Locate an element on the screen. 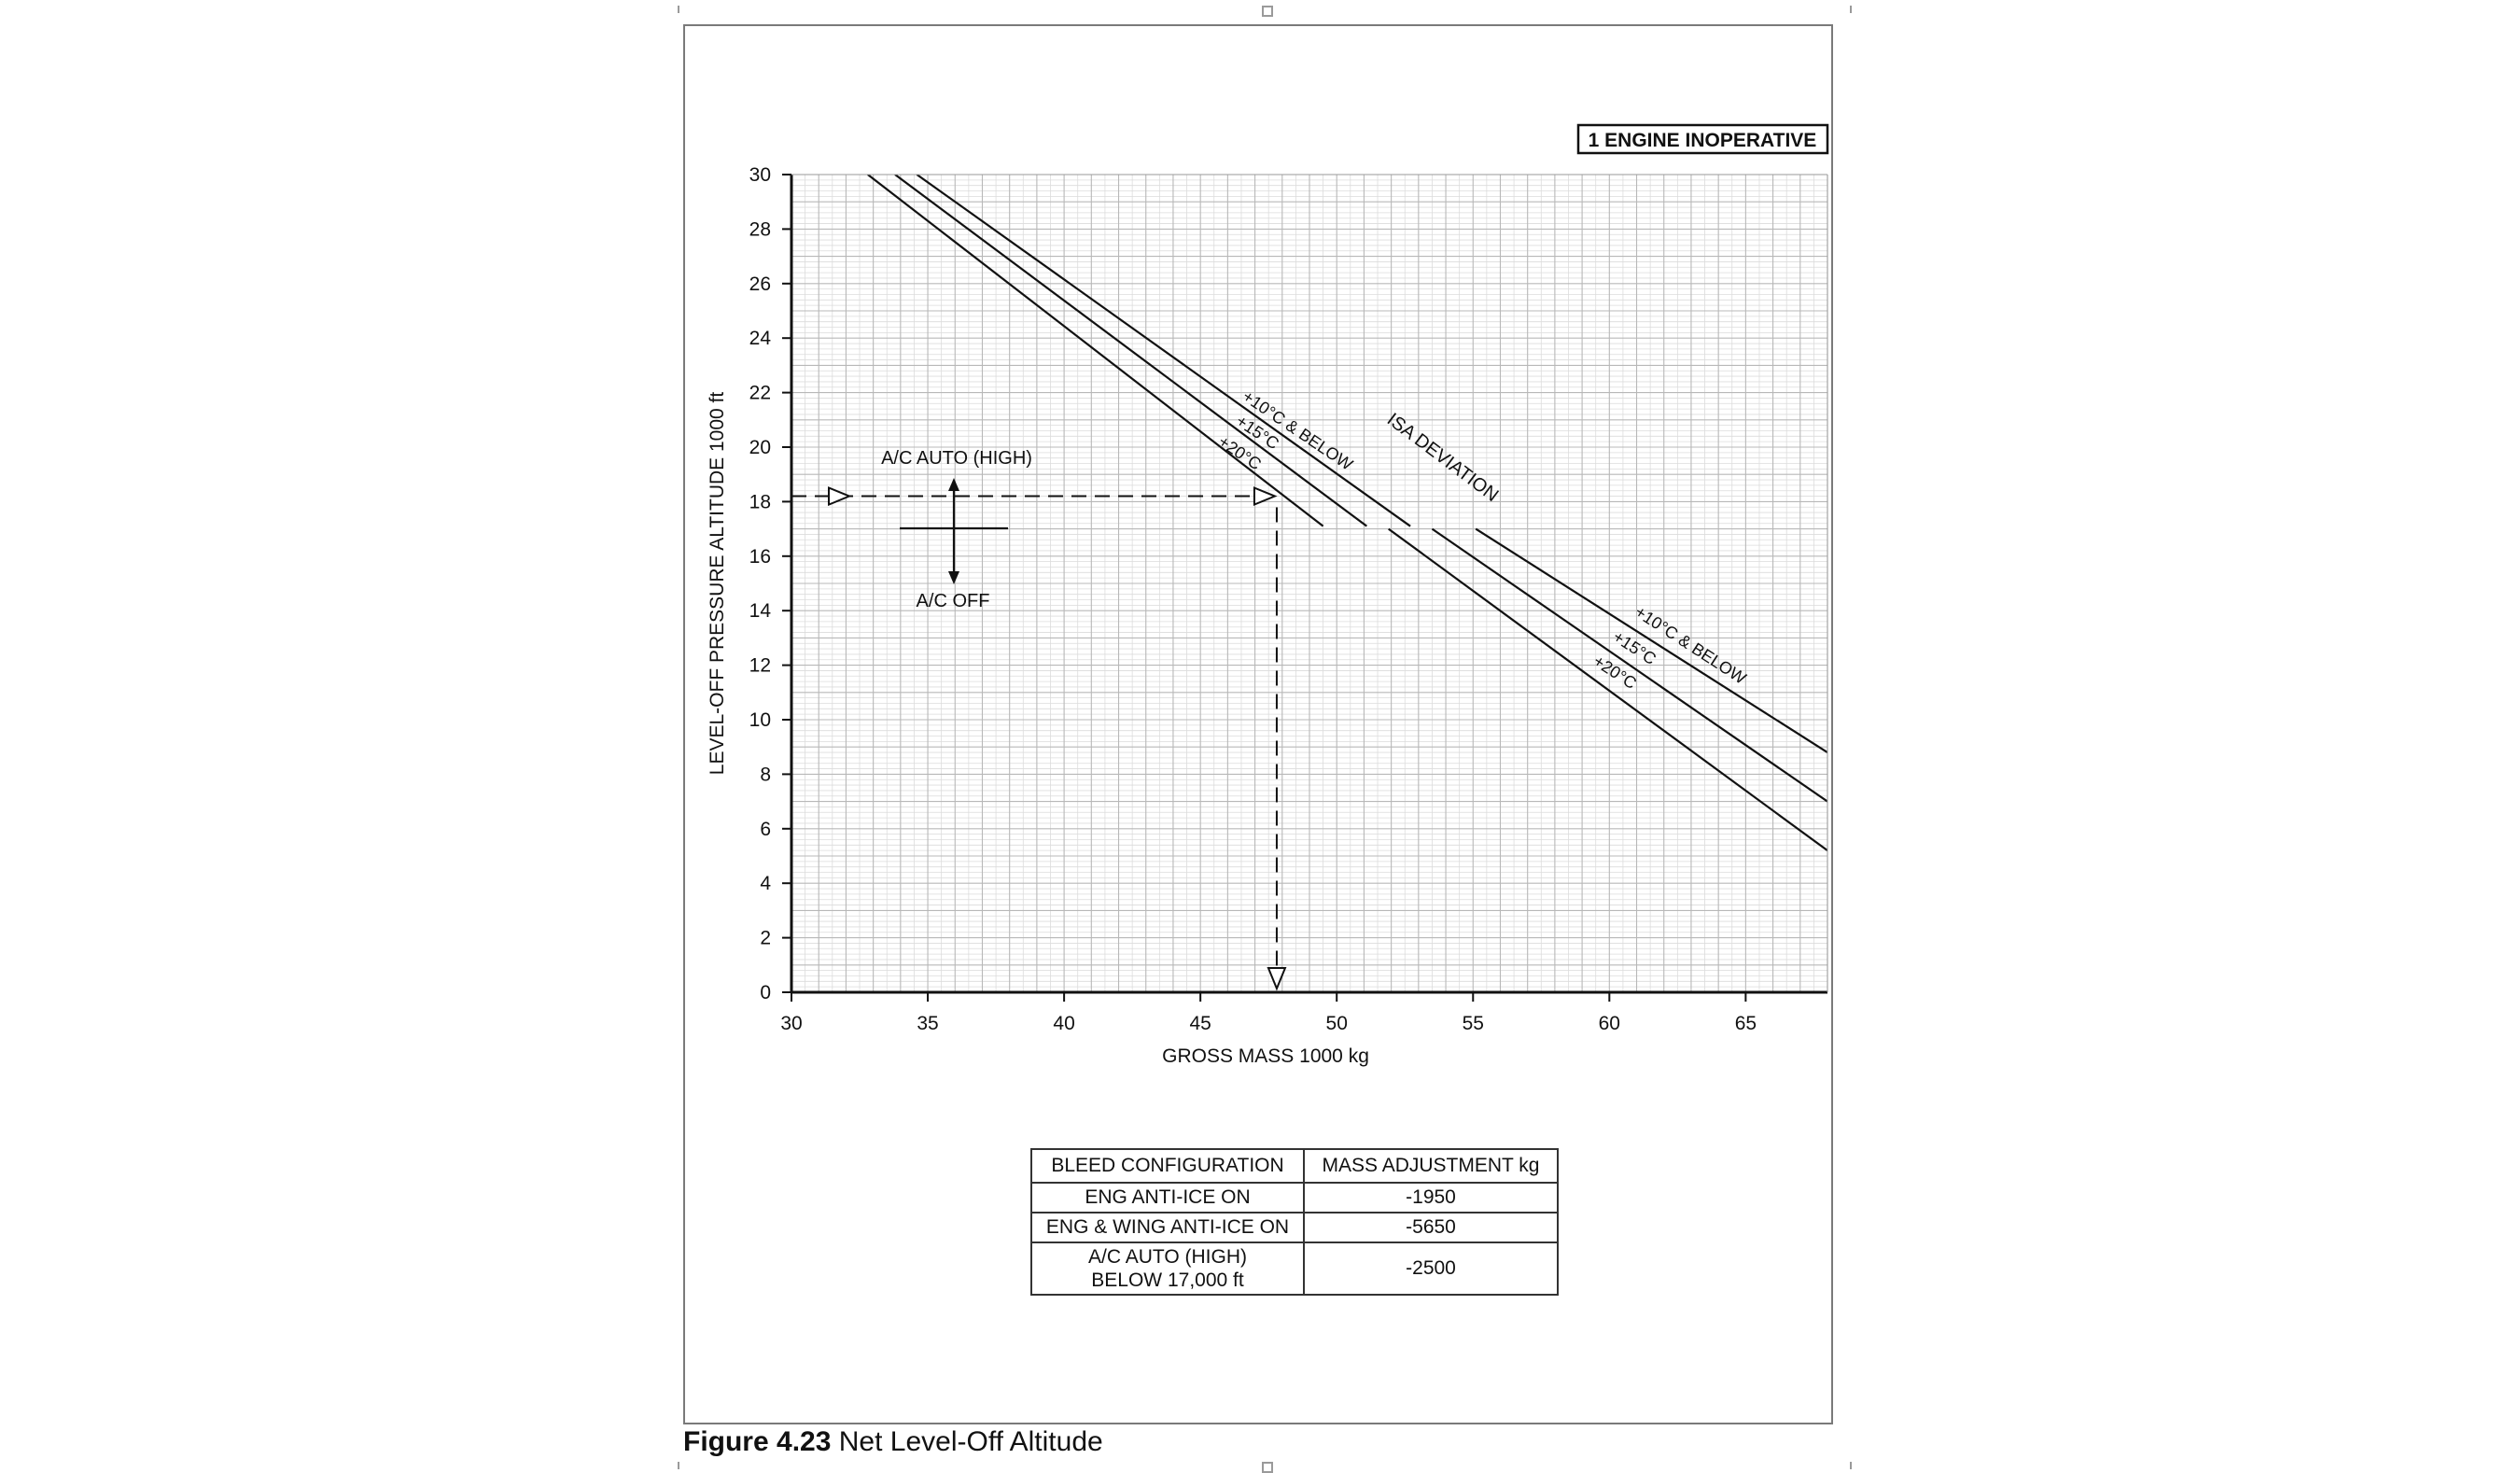 The image size is (2520, 1473). y-tick-label: 10 is located at coordinates (760, 720).